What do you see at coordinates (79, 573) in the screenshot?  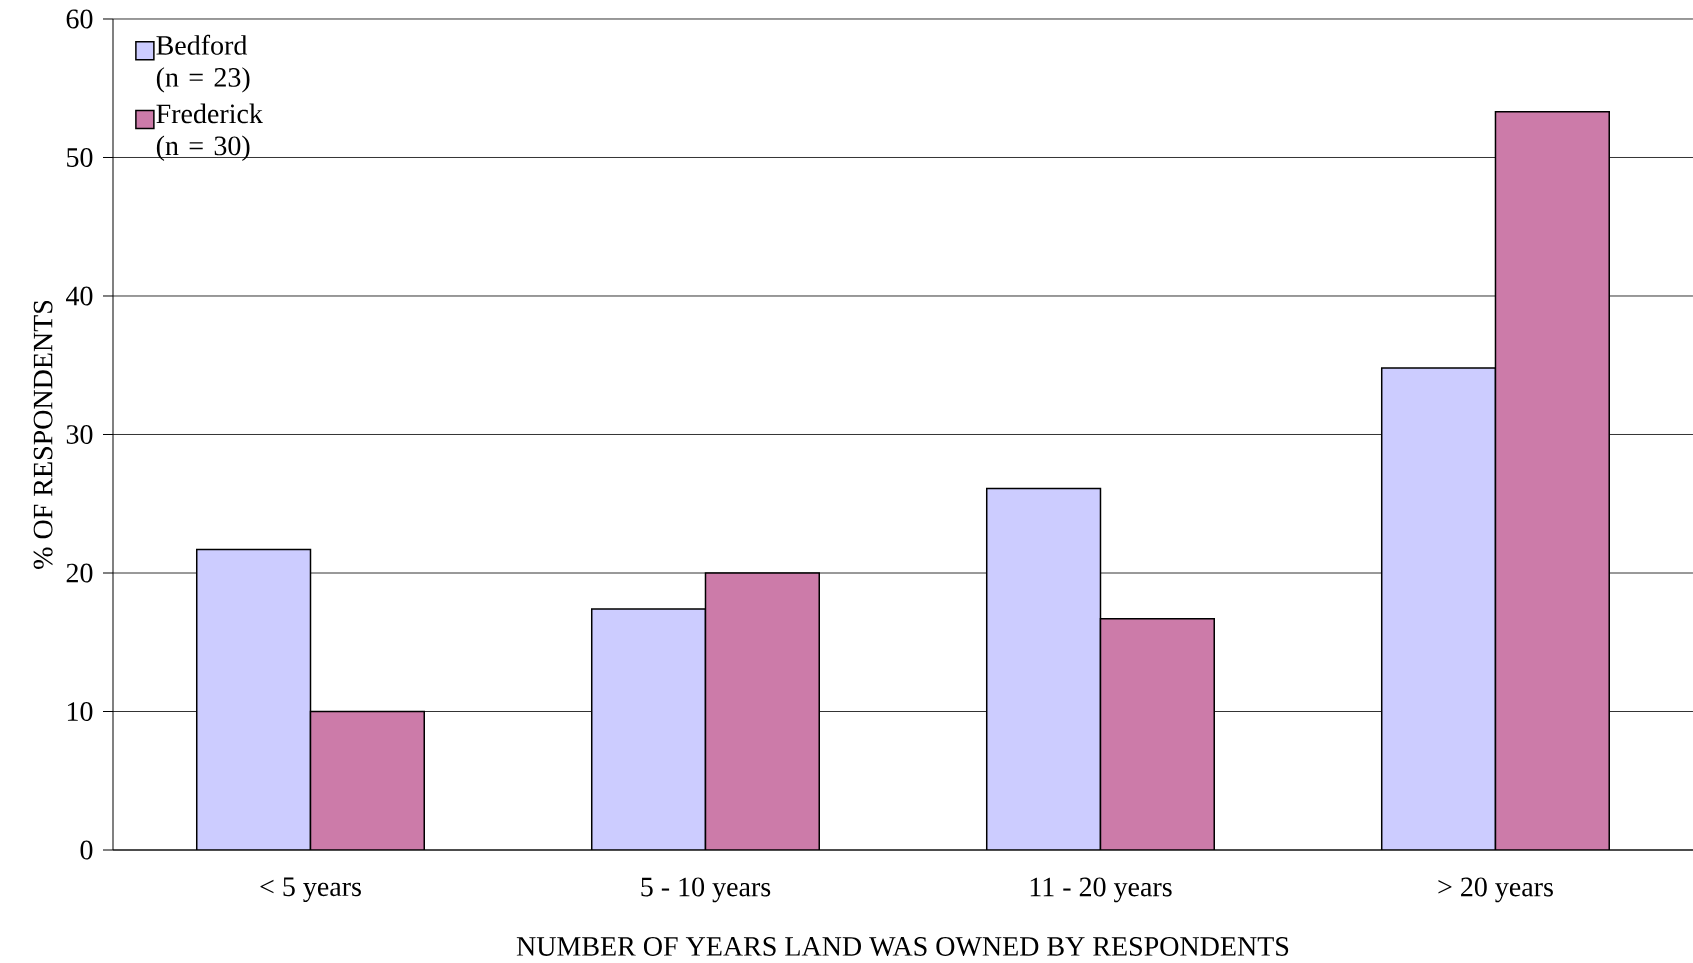 I see `y-tick-label: 20` at bounding box center [79, 573].